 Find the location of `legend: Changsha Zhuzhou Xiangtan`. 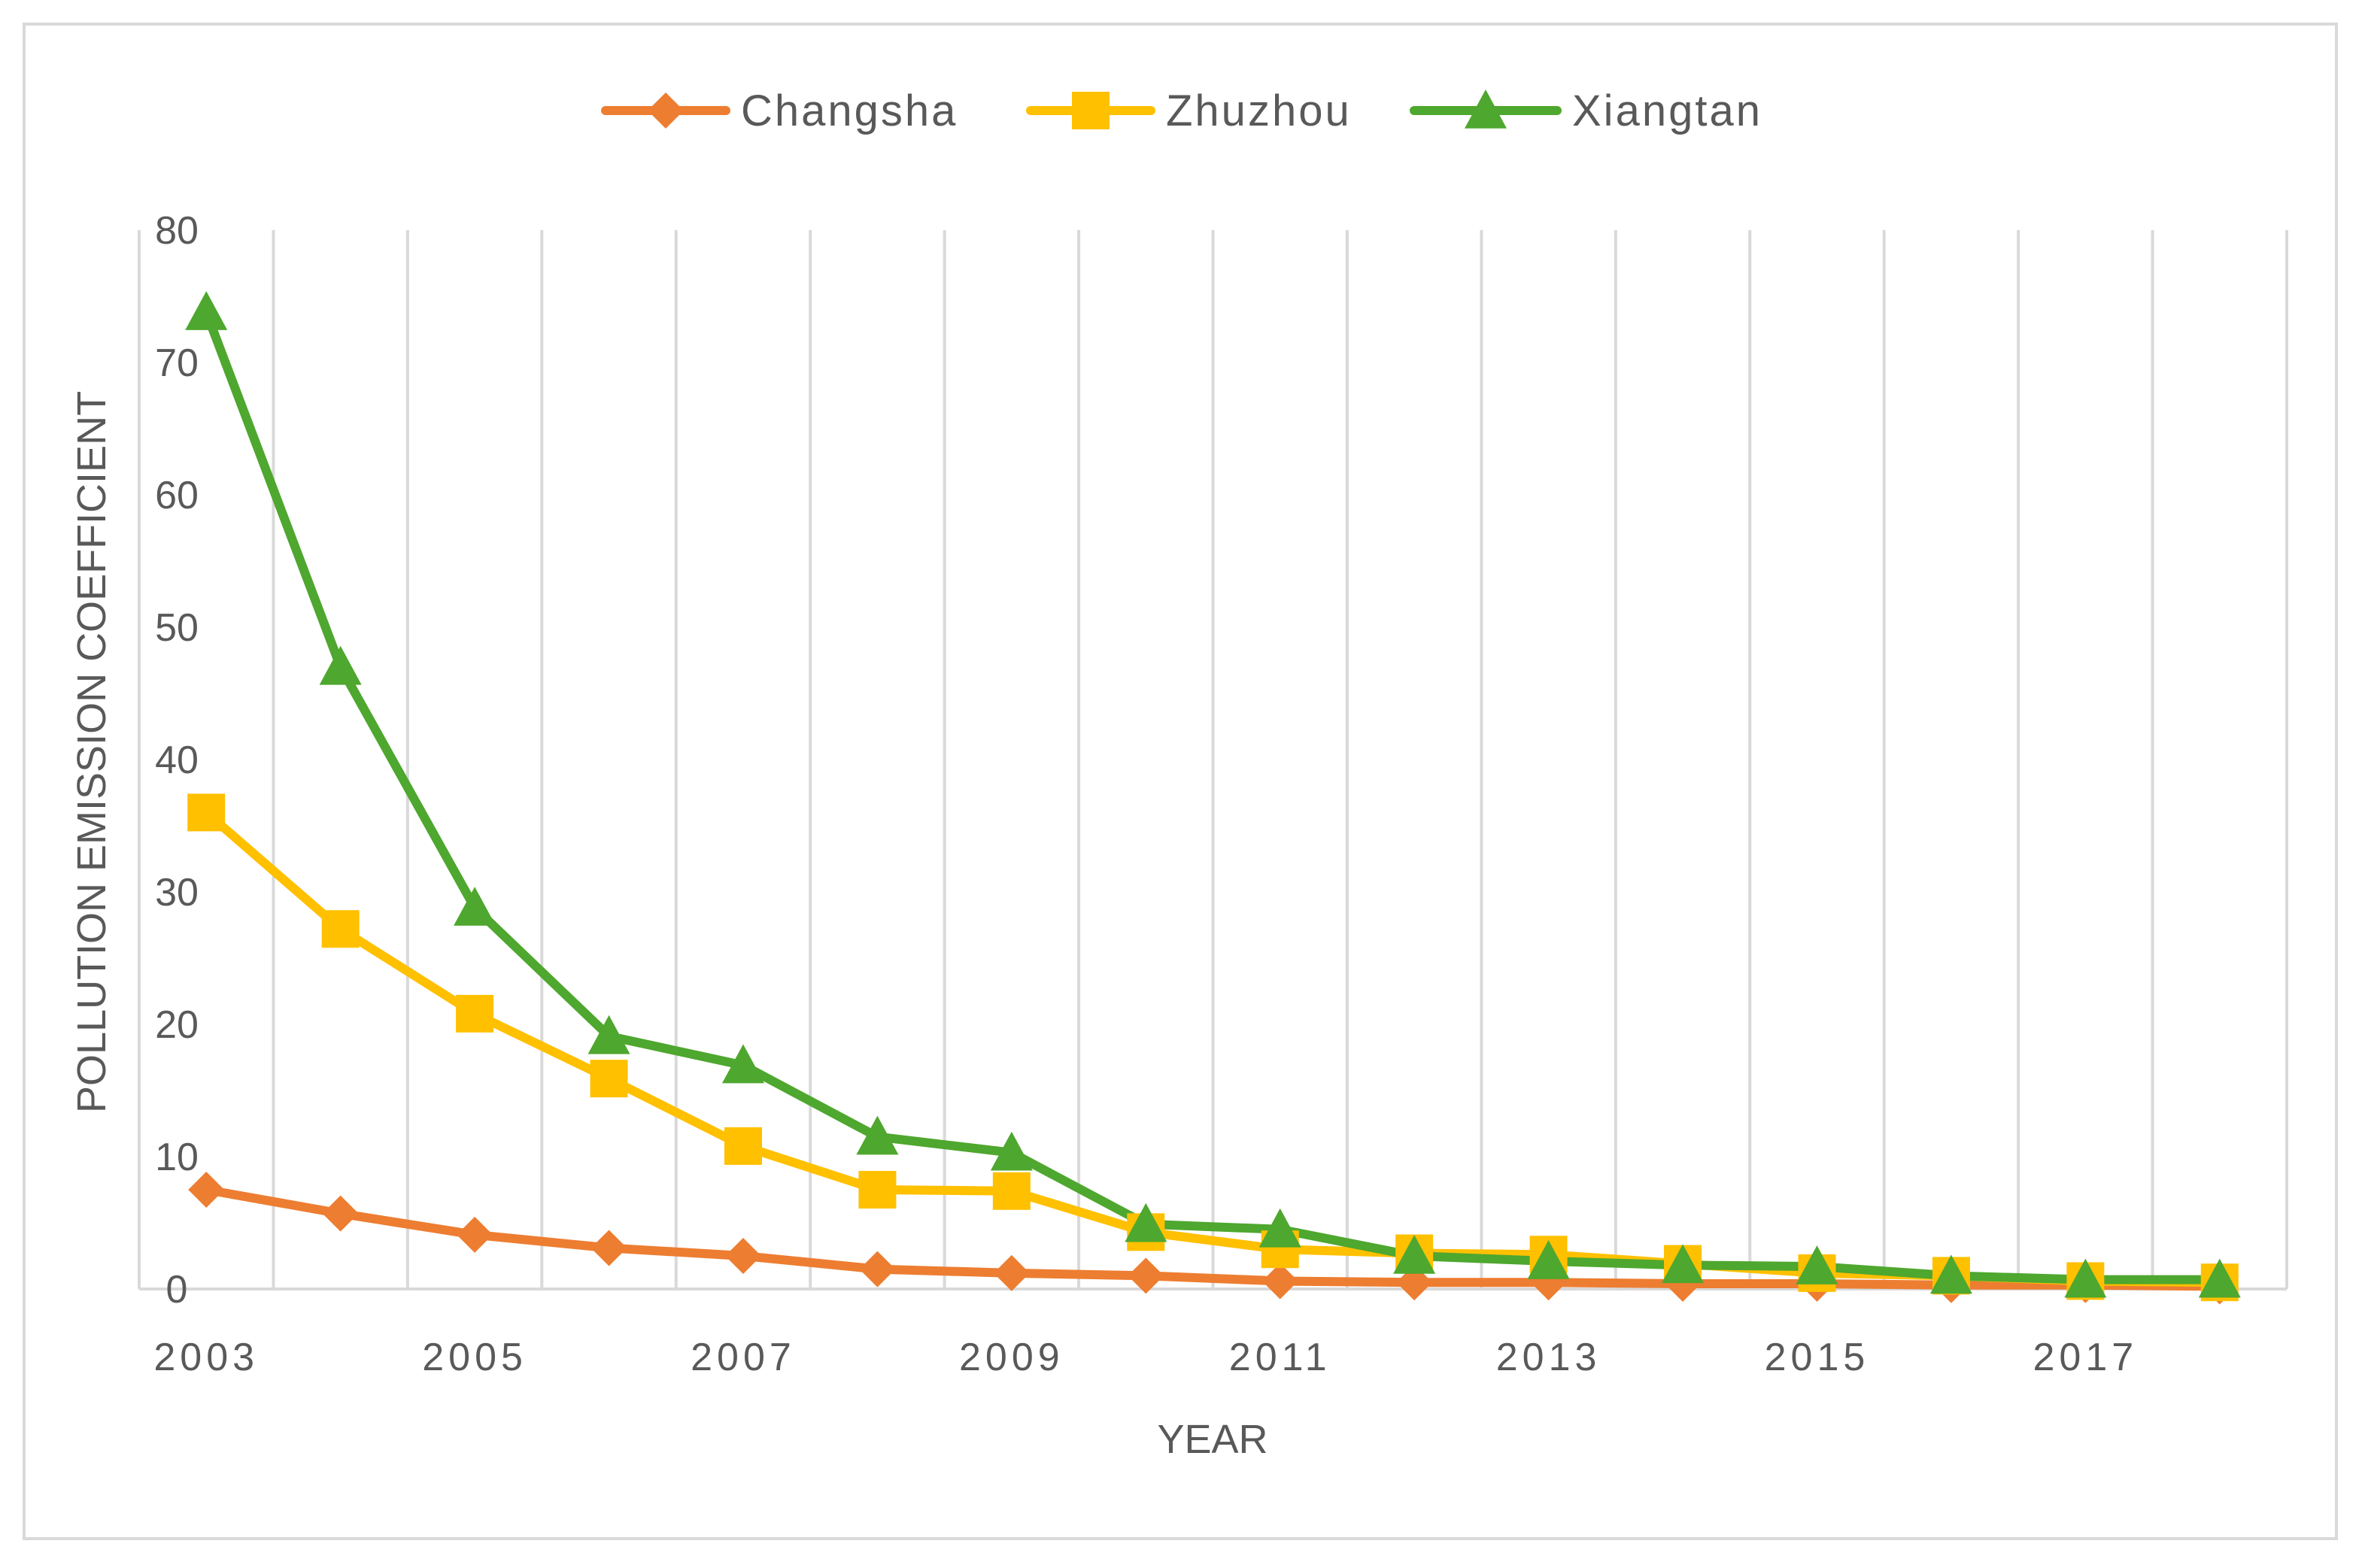

legend: Changsha Zhuzhou Xiangtan is located at coordinates (1182, 111).